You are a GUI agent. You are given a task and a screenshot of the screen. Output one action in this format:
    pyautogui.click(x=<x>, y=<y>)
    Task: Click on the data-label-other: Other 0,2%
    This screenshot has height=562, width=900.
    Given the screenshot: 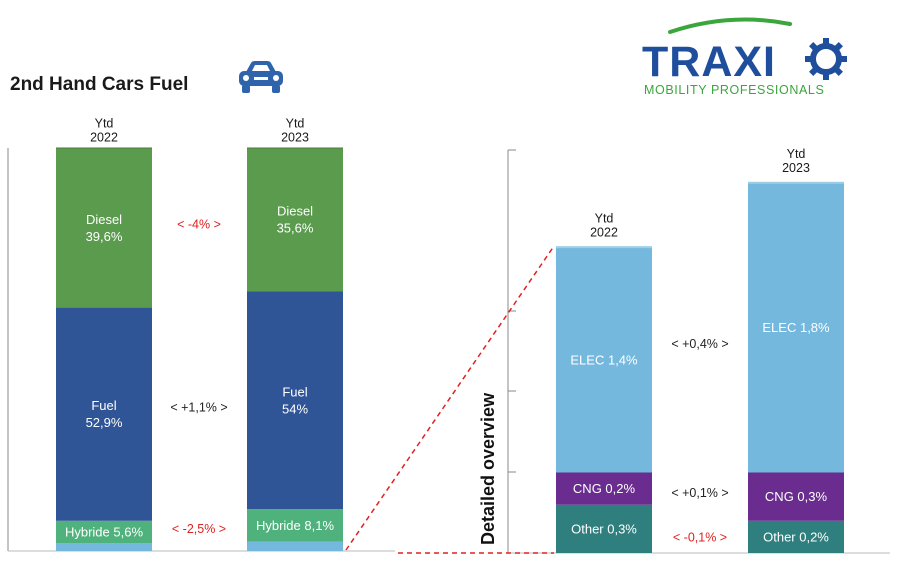 What is the action you would take?
    pyautogui.click(x=796, y=536)
    